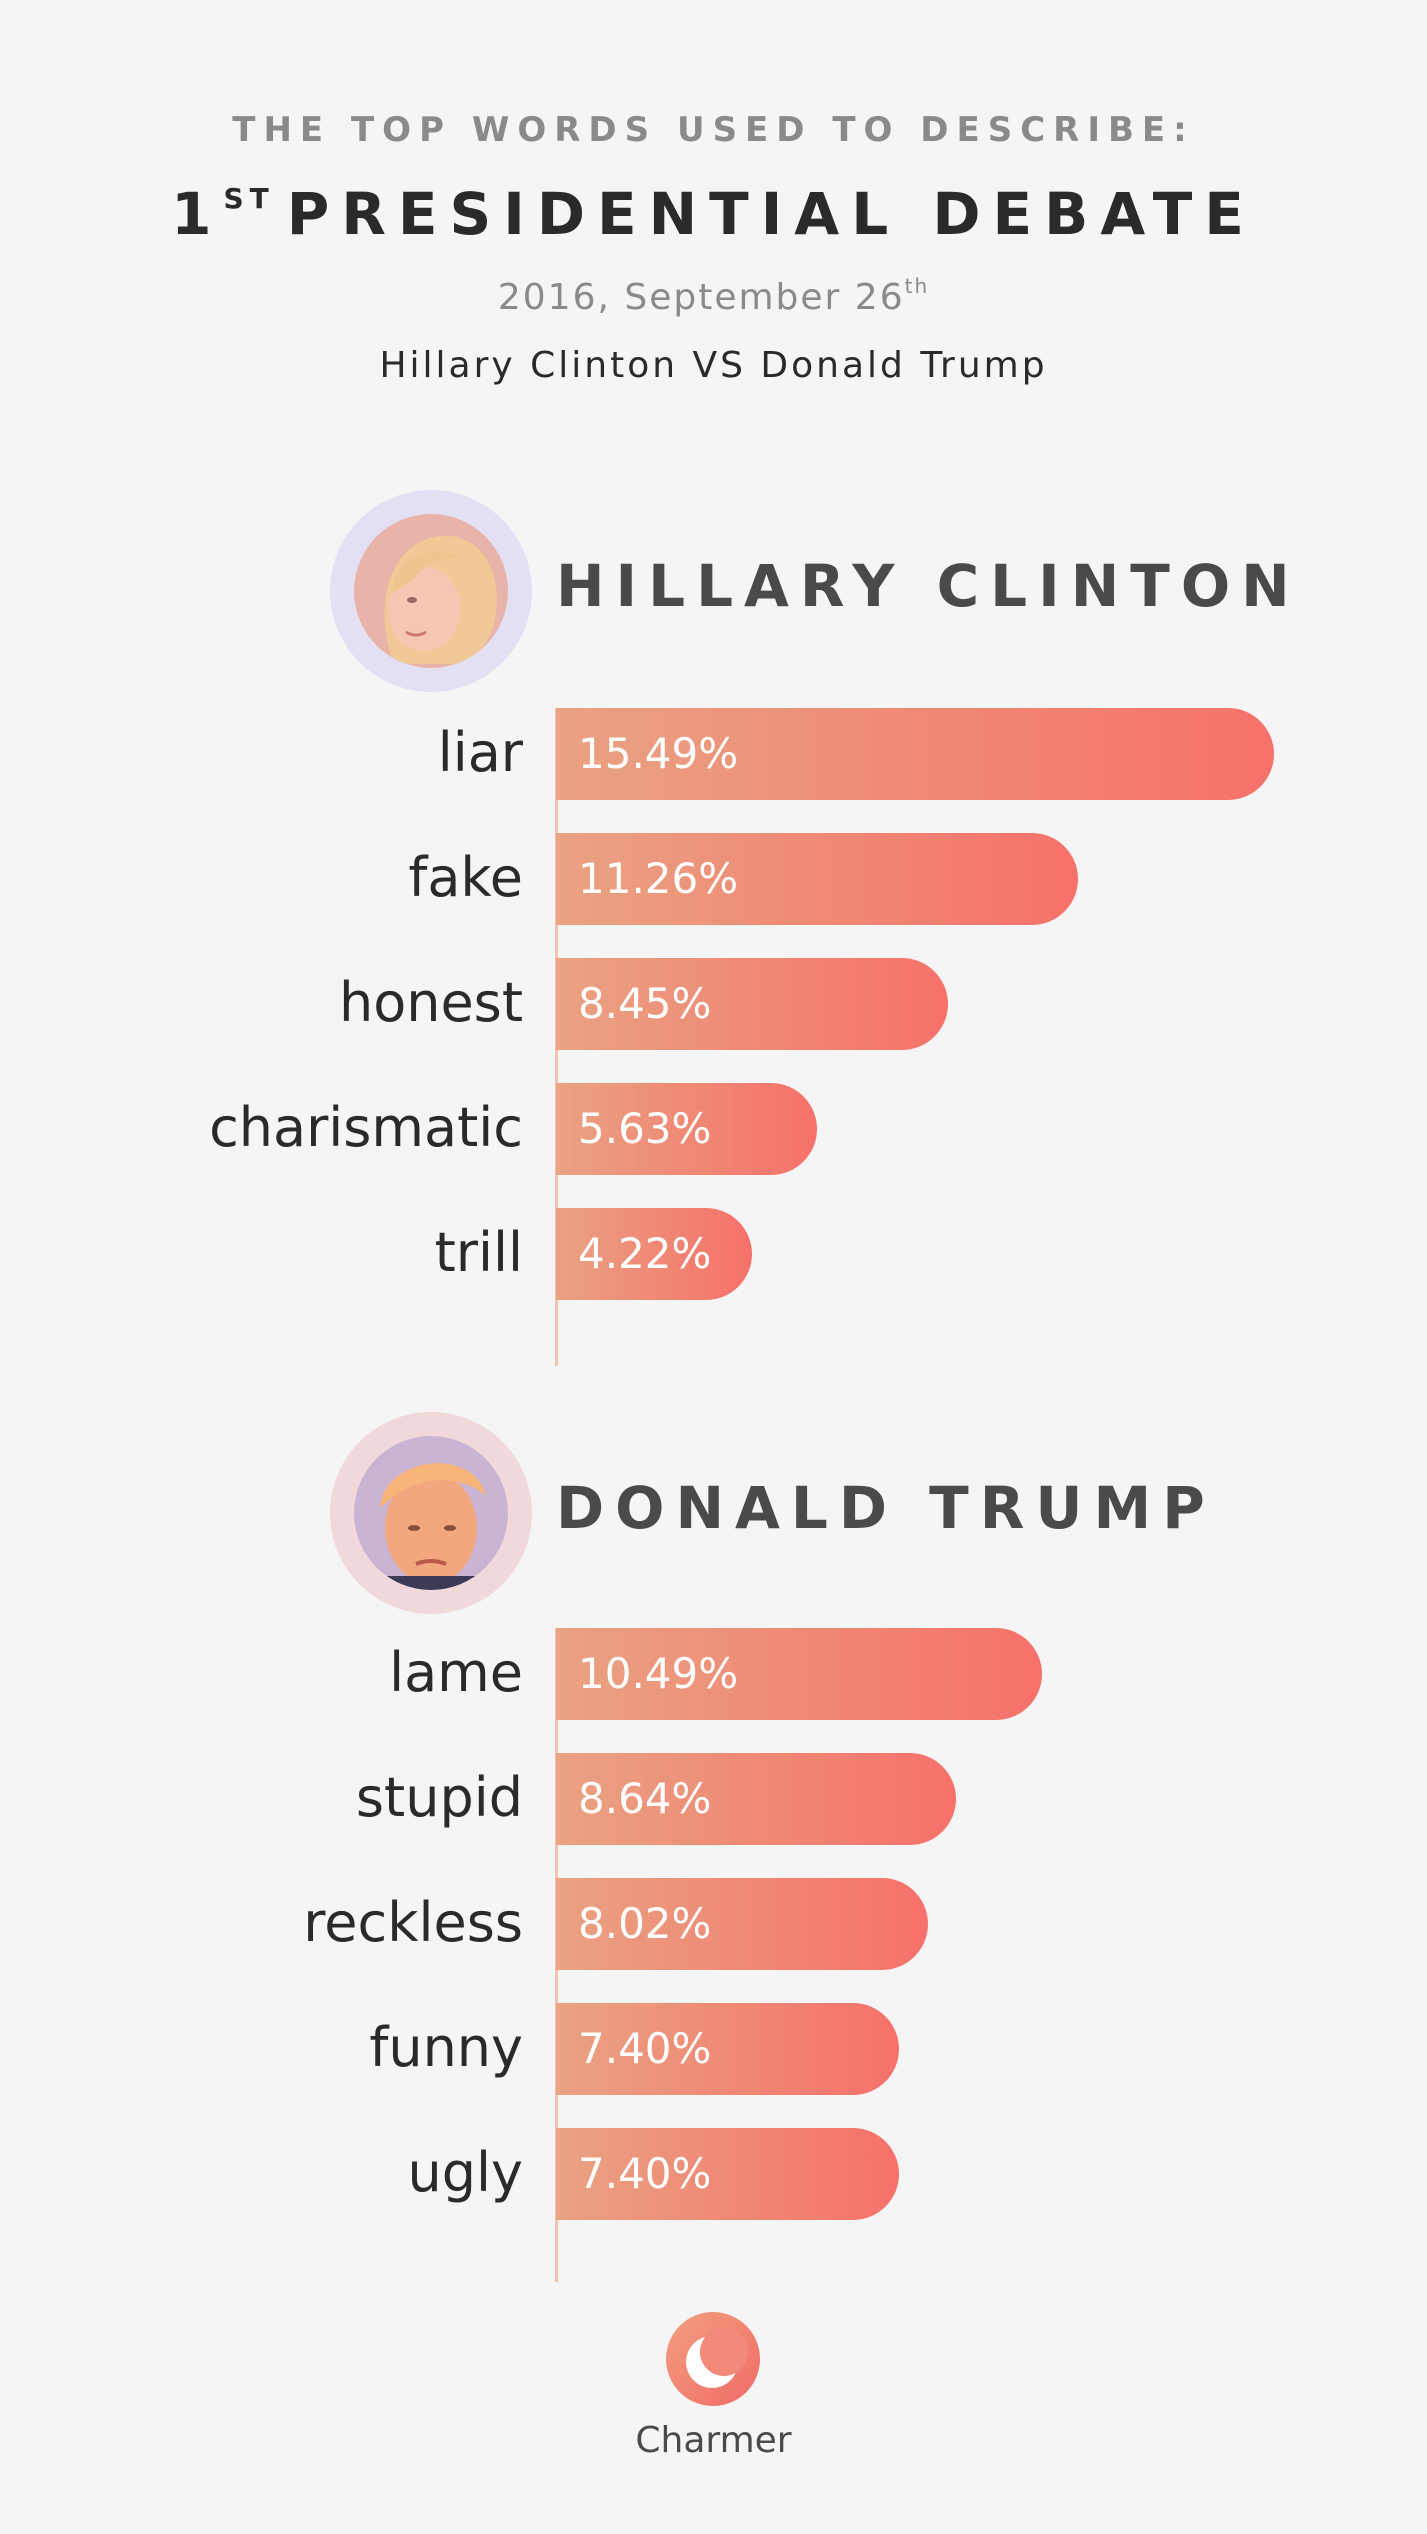  I want to click on crescent-moon-icon, so click(717, 2358).